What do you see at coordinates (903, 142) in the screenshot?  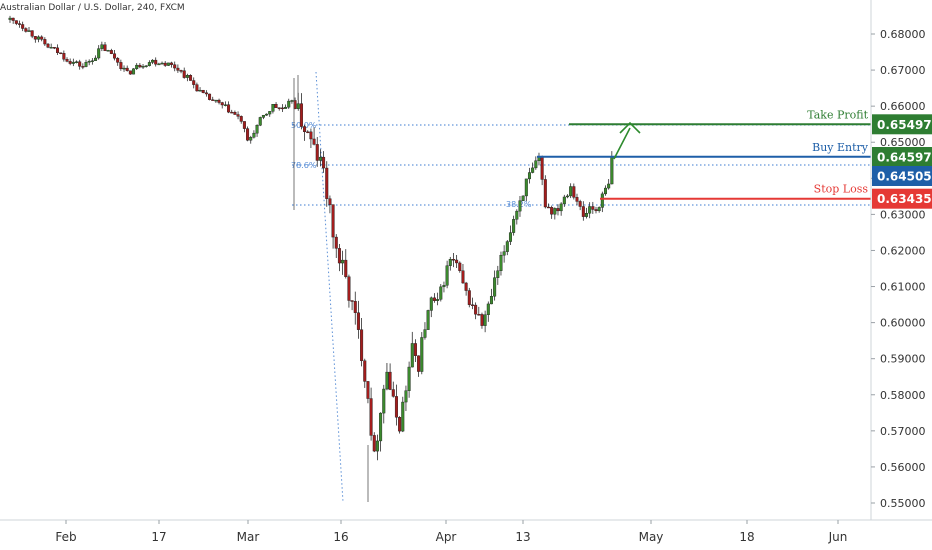 I see `y-tick-label: 0.65000` at bounding box center [903, 142].